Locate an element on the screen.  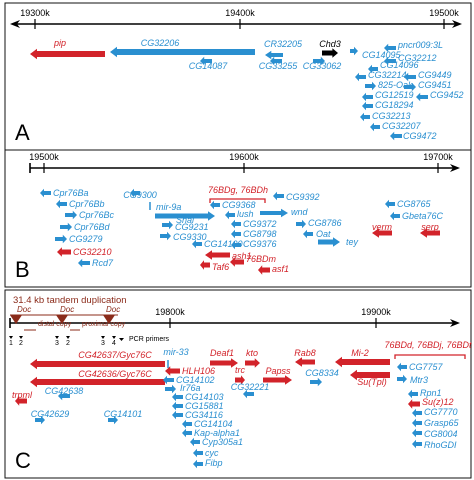
gene-label: Ir76a is located at coordinates (190, 388).